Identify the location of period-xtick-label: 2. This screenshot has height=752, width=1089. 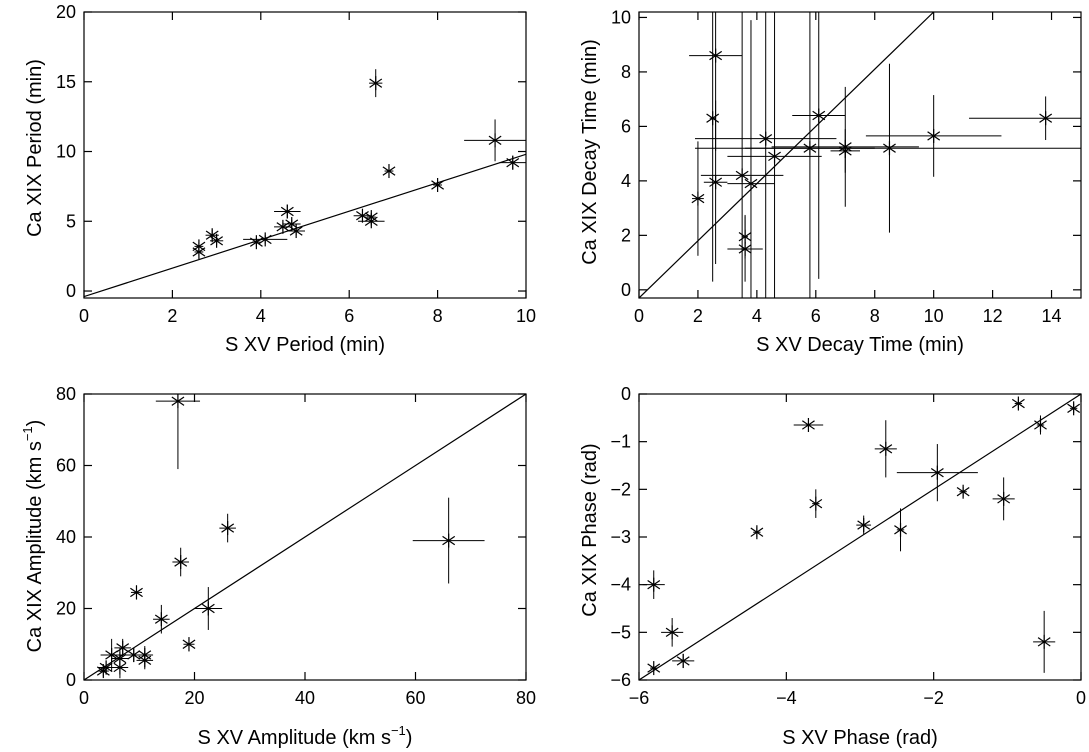
(172, 316).